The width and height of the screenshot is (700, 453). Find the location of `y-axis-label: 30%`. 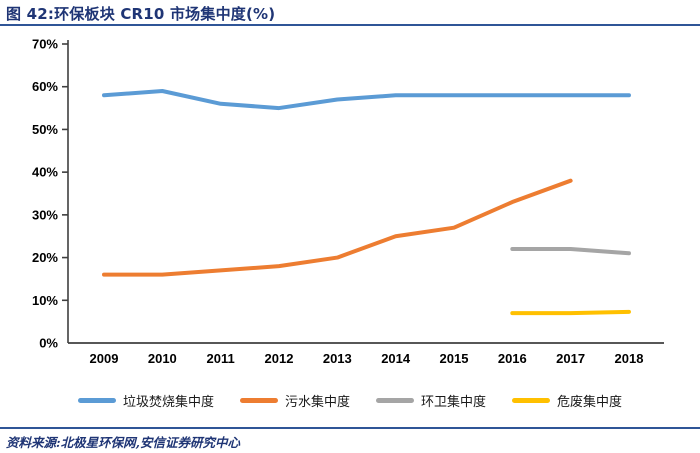

y-axis-label: 30% is located at coordinates (45, 214).